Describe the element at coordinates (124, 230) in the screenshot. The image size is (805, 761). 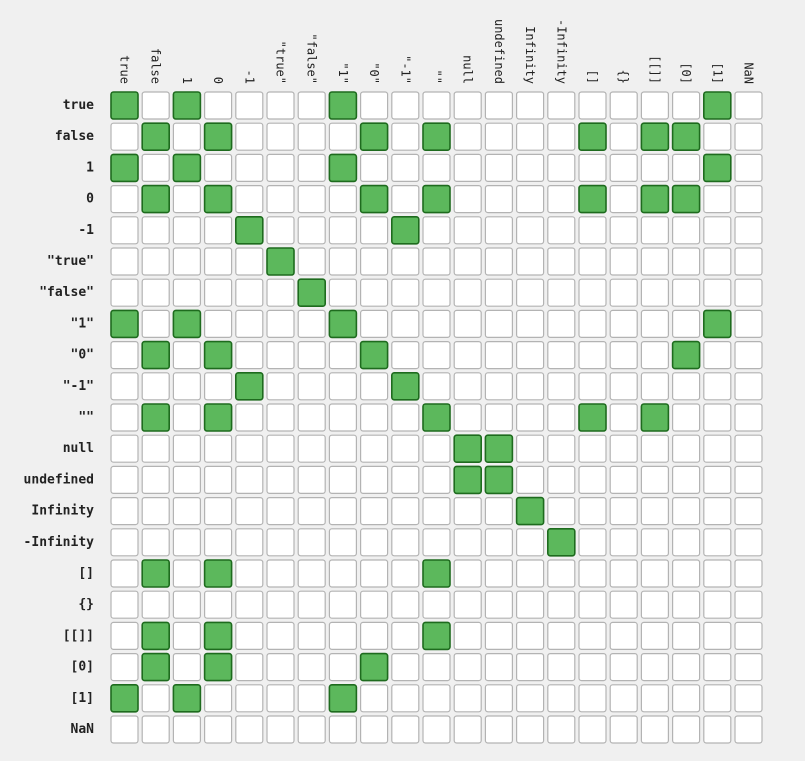
I see `matrix-cell-r4-c0` at that location.